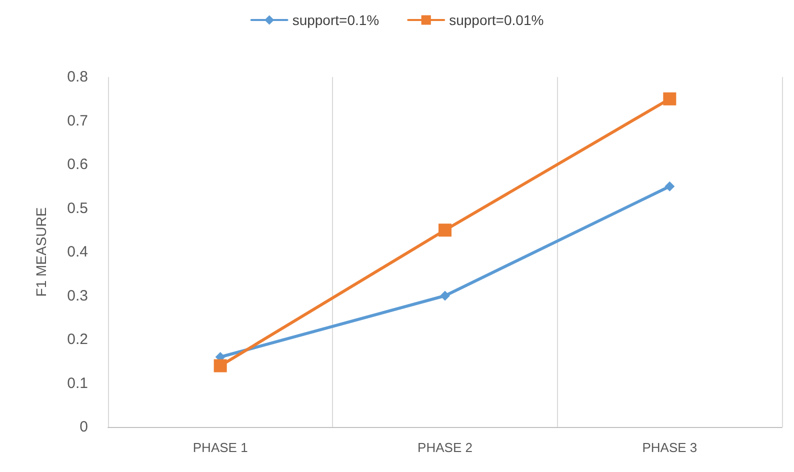  Describe the element at coordinates (77, 339) in the screenshot. I see `y-tick-label: 0.2` at that location.